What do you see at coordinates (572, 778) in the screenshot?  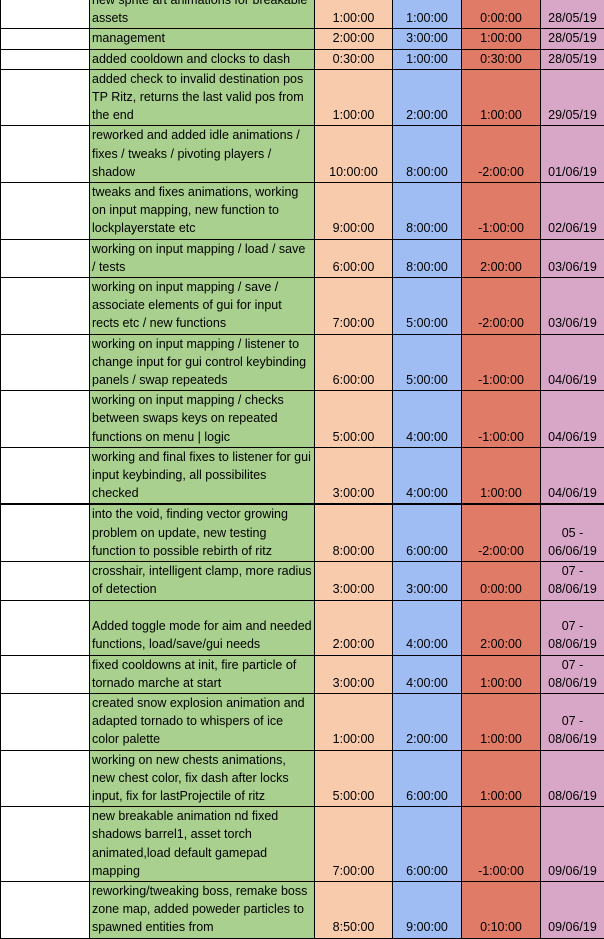 I see `date-cell: 08/06/19` at bounding box center [572, 778].